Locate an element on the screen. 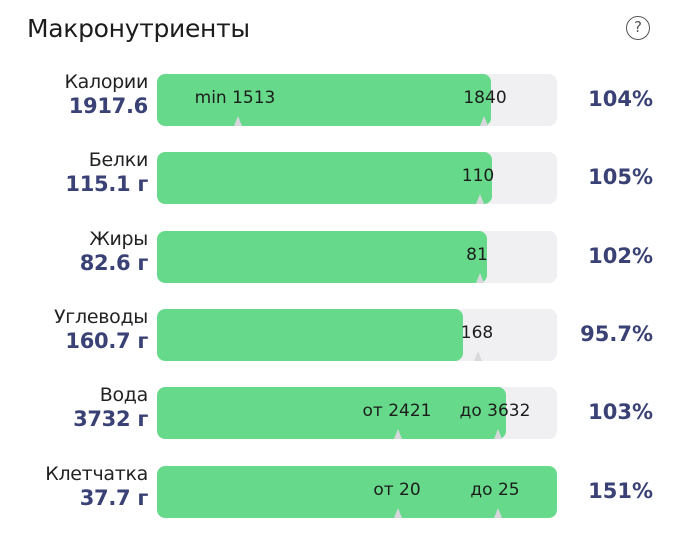  nutrient-amount: 37.7 г is located at coordinates (114, 497).